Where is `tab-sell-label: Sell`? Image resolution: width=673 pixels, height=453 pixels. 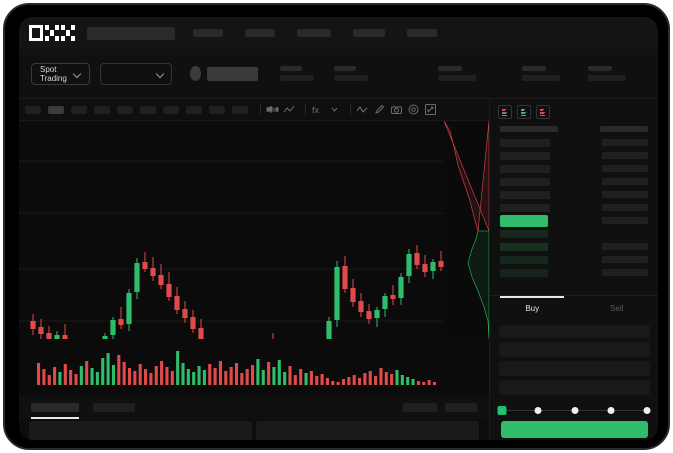
tab-sell-label: Sell is located at coordinates (617, 308).